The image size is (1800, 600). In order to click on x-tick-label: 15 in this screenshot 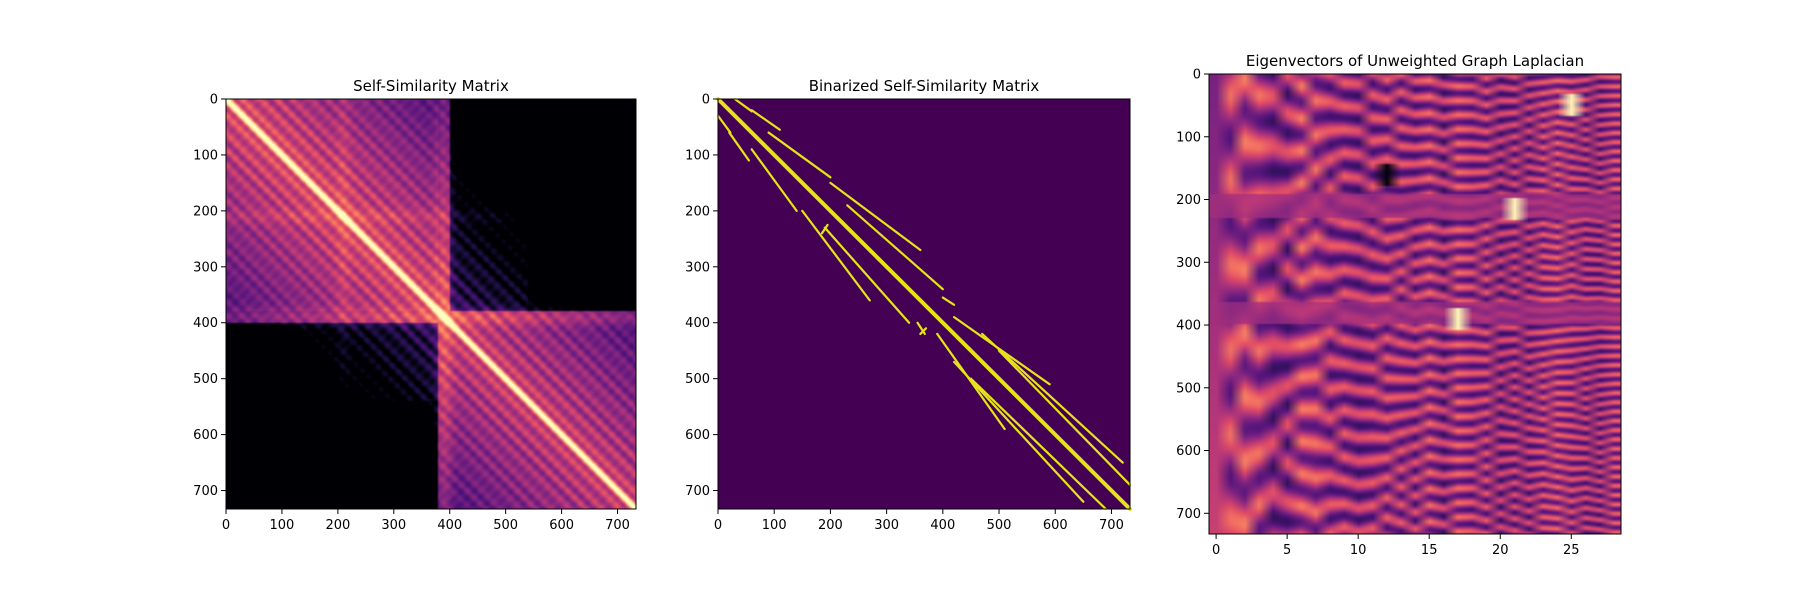, I will do `click(1429, 550)`.